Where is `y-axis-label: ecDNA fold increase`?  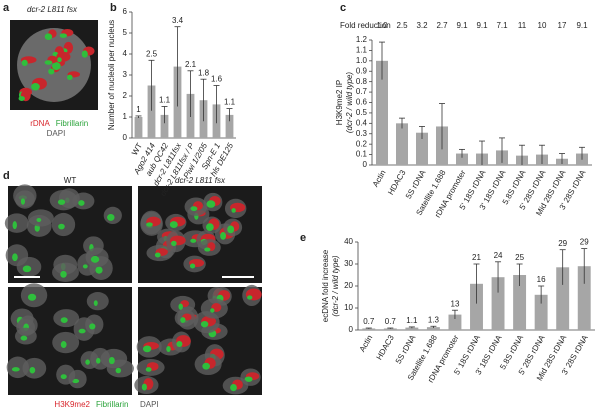 y-axis-label: ecDNA fold increase is located at coordinates (325, 285).